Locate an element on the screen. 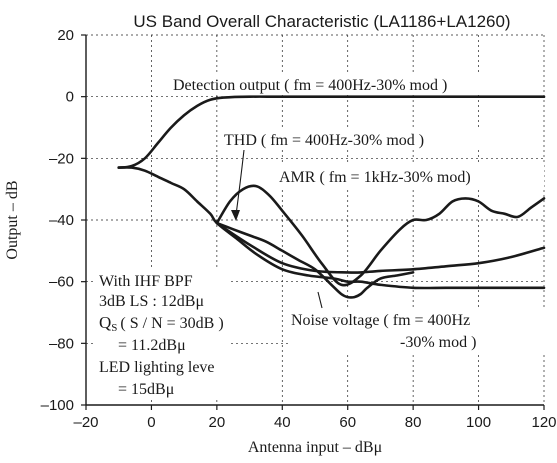  sn-condition: ( S / N = 30dB ) is located at coordinates (171, 323).